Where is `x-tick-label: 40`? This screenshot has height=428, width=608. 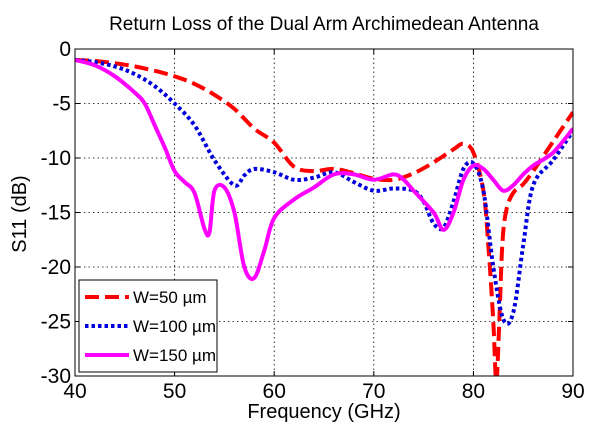
x-tick-label: 40 is located at coordinates (74, 391).